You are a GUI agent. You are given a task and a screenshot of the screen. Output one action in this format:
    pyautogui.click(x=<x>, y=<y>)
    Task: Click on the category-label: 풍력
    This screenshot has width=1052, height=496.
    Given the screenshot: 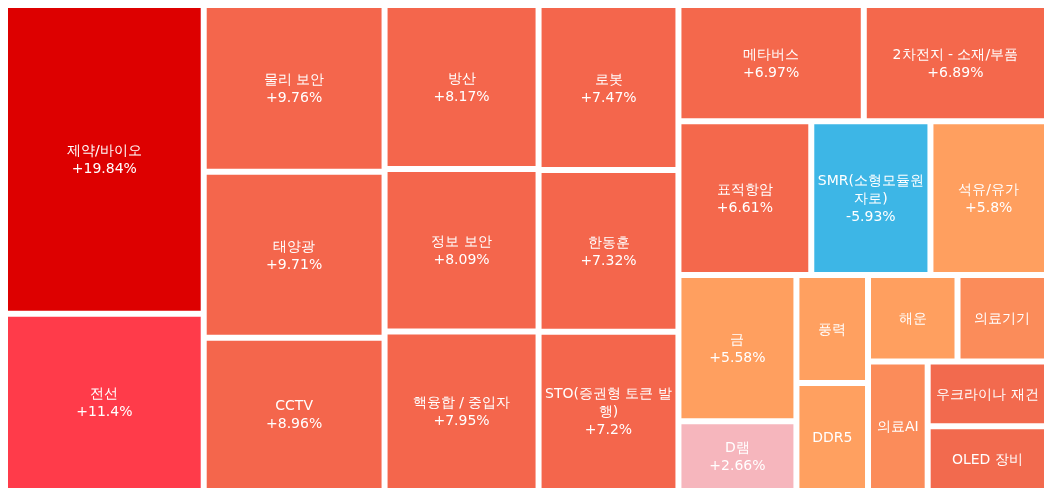 What is the action you would take?
    pyautogui.click(x=832, y=329)
    